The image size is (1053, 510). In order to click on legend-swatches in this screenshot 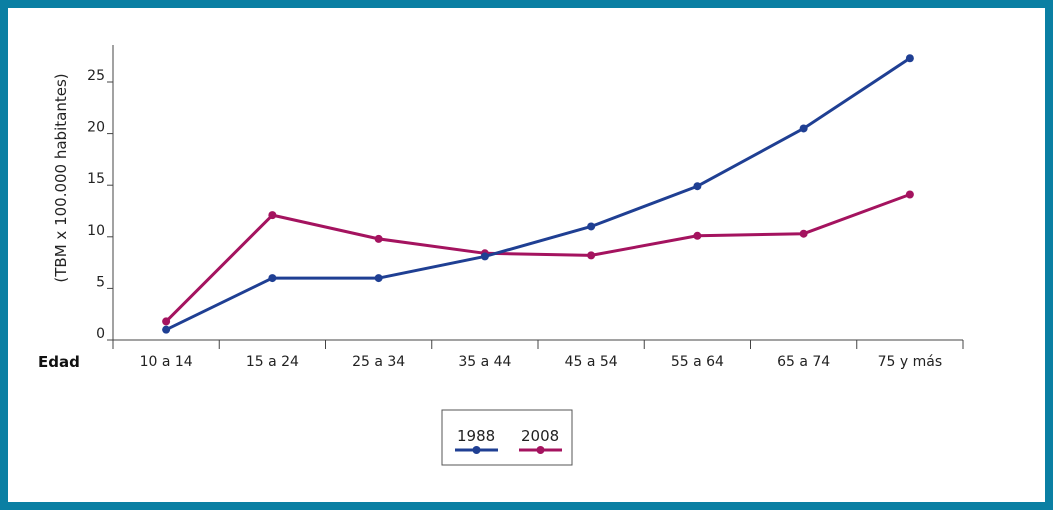, I will do `click(508, 450)`.